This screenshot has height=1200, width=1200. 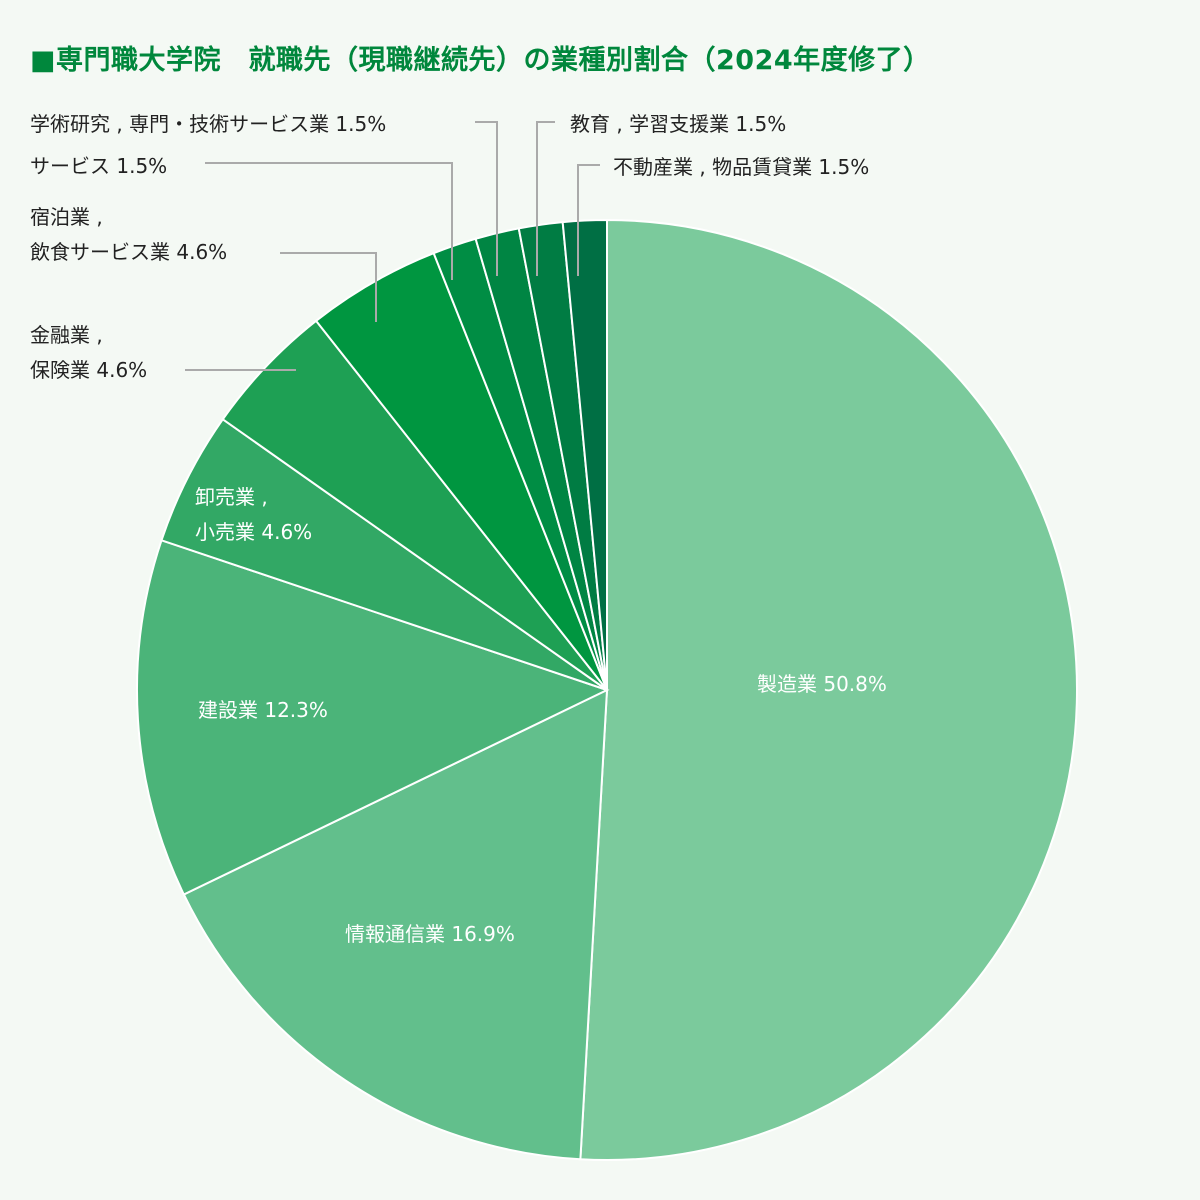 I want to click on slice-label: 学術研究 , 専門・技術サービス業 1.5%, so click(x=208, y=124).